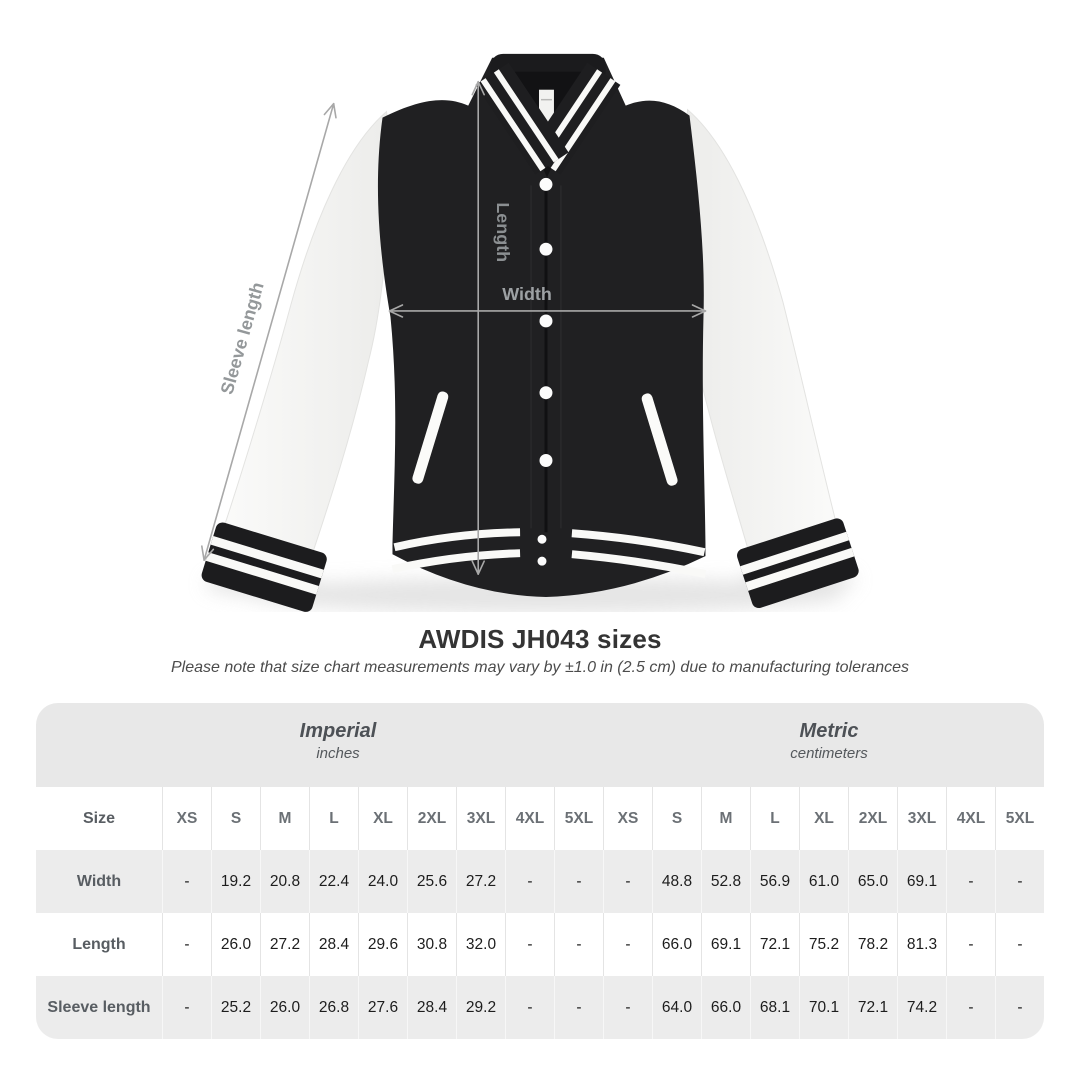 The width and height of the screenshot is (1080, 1080). I want to click on length-label: Length, so click(503, 232).